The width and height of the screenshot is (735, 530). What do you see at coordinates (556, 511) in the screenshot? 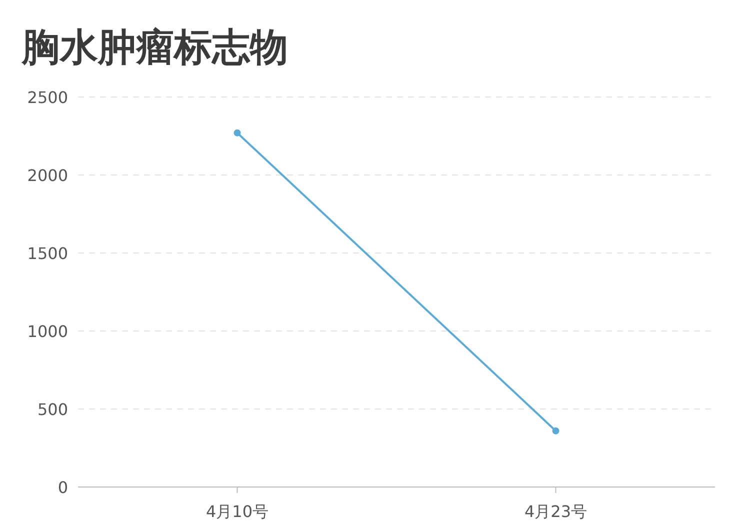
I see `x-tick-label: 4月23号` at bounding box center [556, 511].